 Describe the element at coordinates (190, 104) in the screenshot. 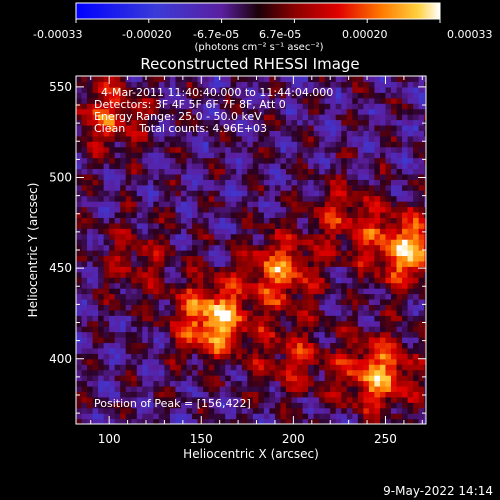

I see `annotation-detectors: Detectors: 3F 4F 5F 6F 7F 8F, Att 0` at that location.